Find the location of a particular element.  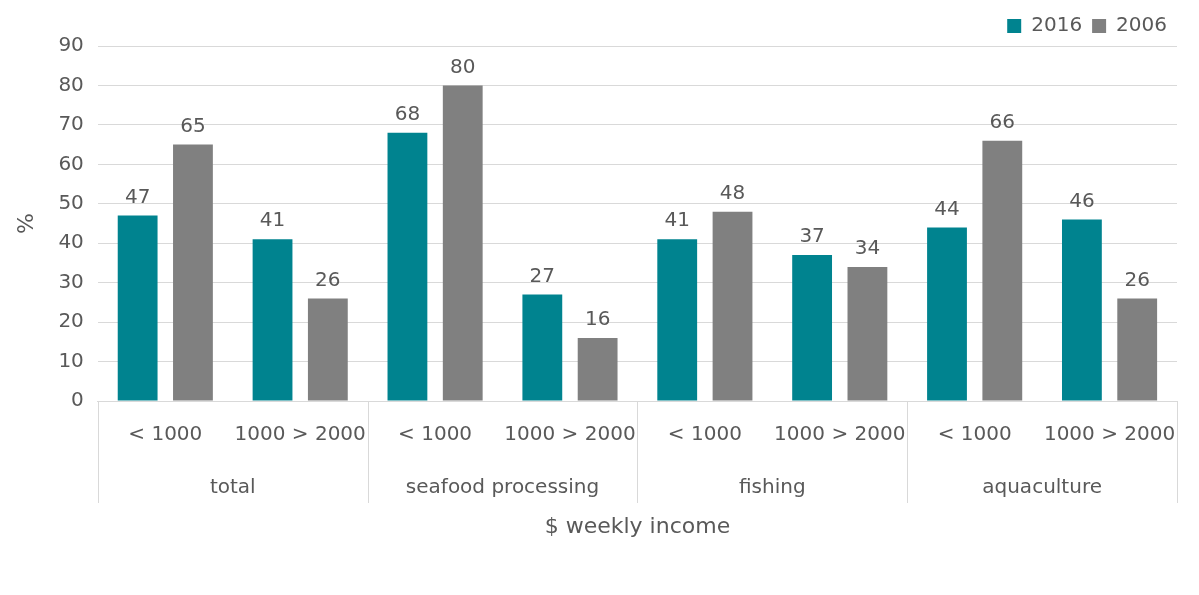

y-tick-label: 70 is located at coordinates (71, 123).